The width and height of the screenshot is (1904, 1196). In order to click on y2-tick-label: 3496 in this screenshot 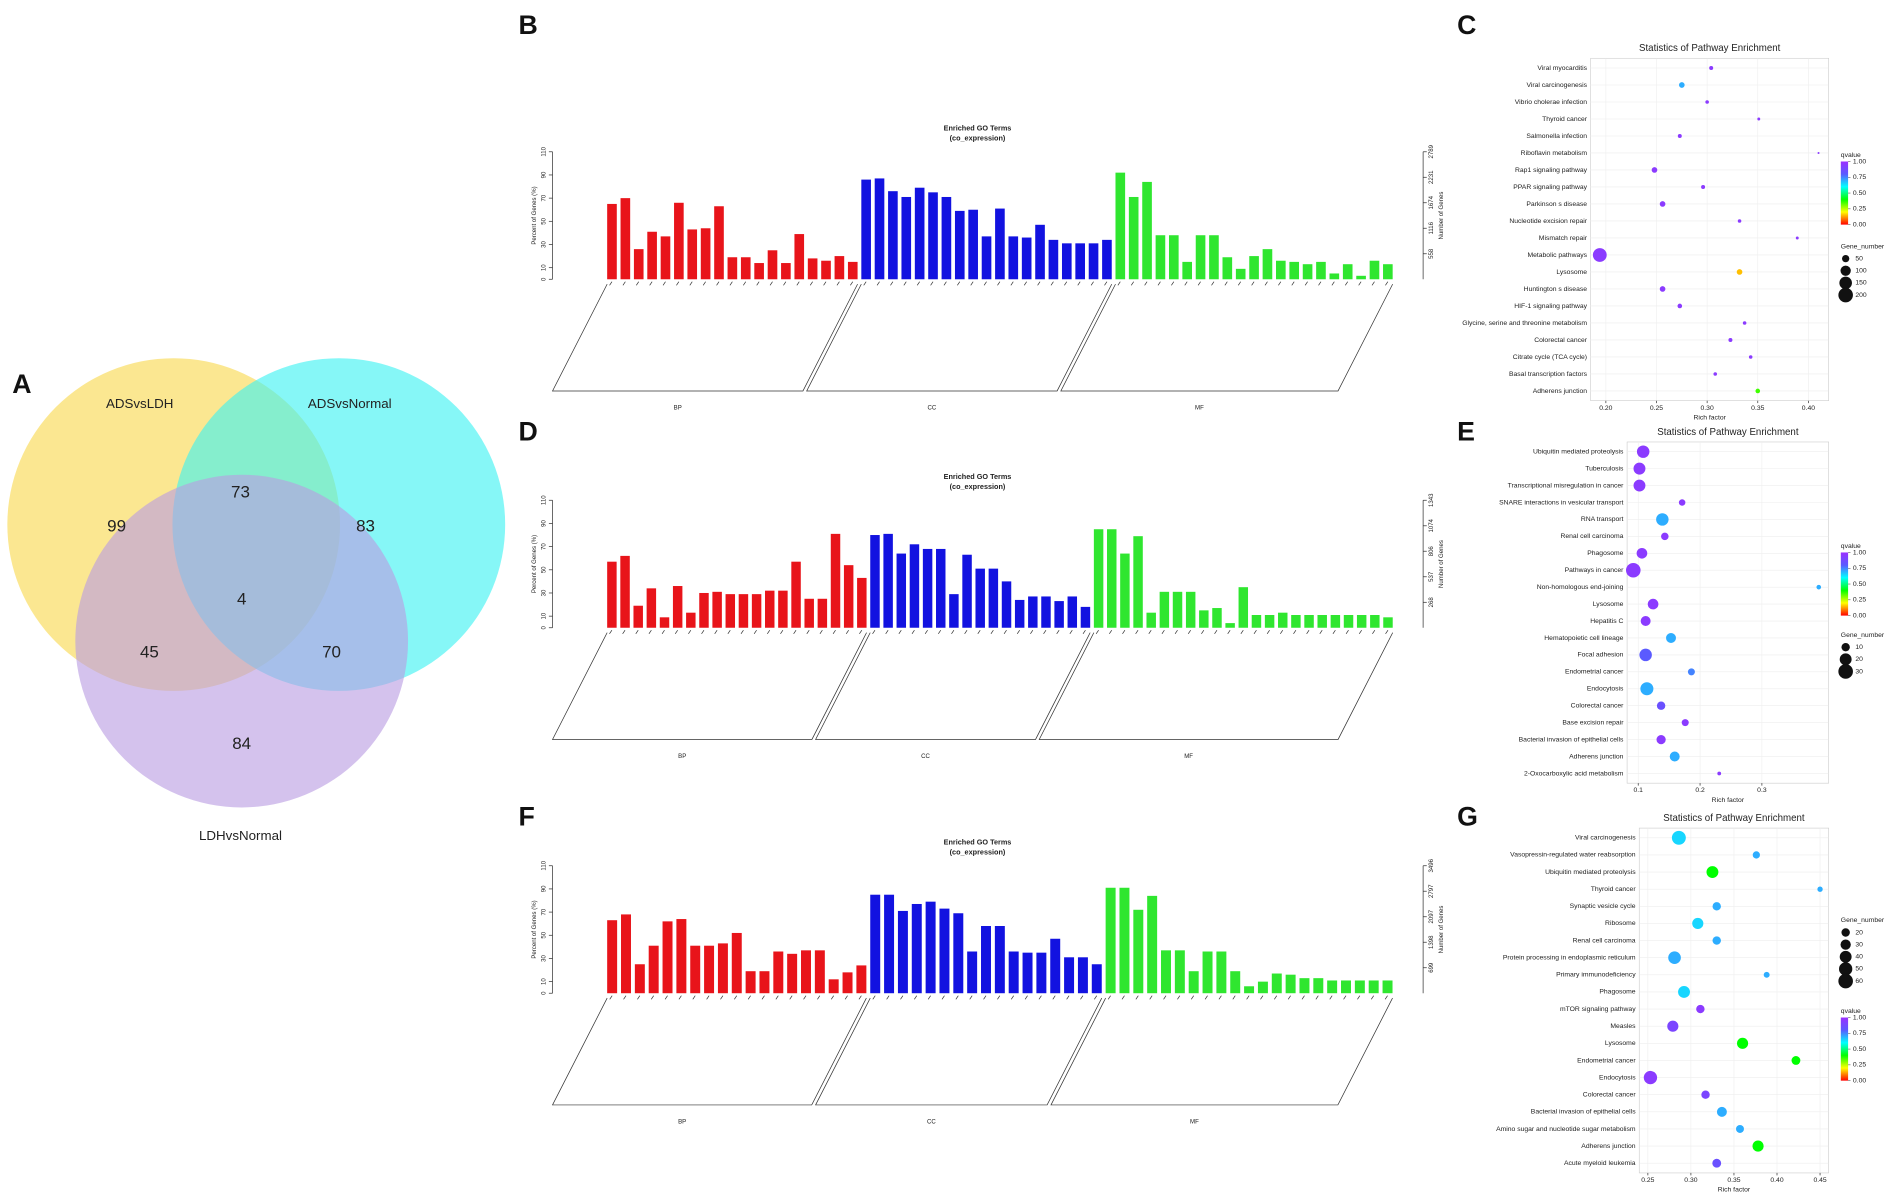, I will do `click(1432, 865)`.